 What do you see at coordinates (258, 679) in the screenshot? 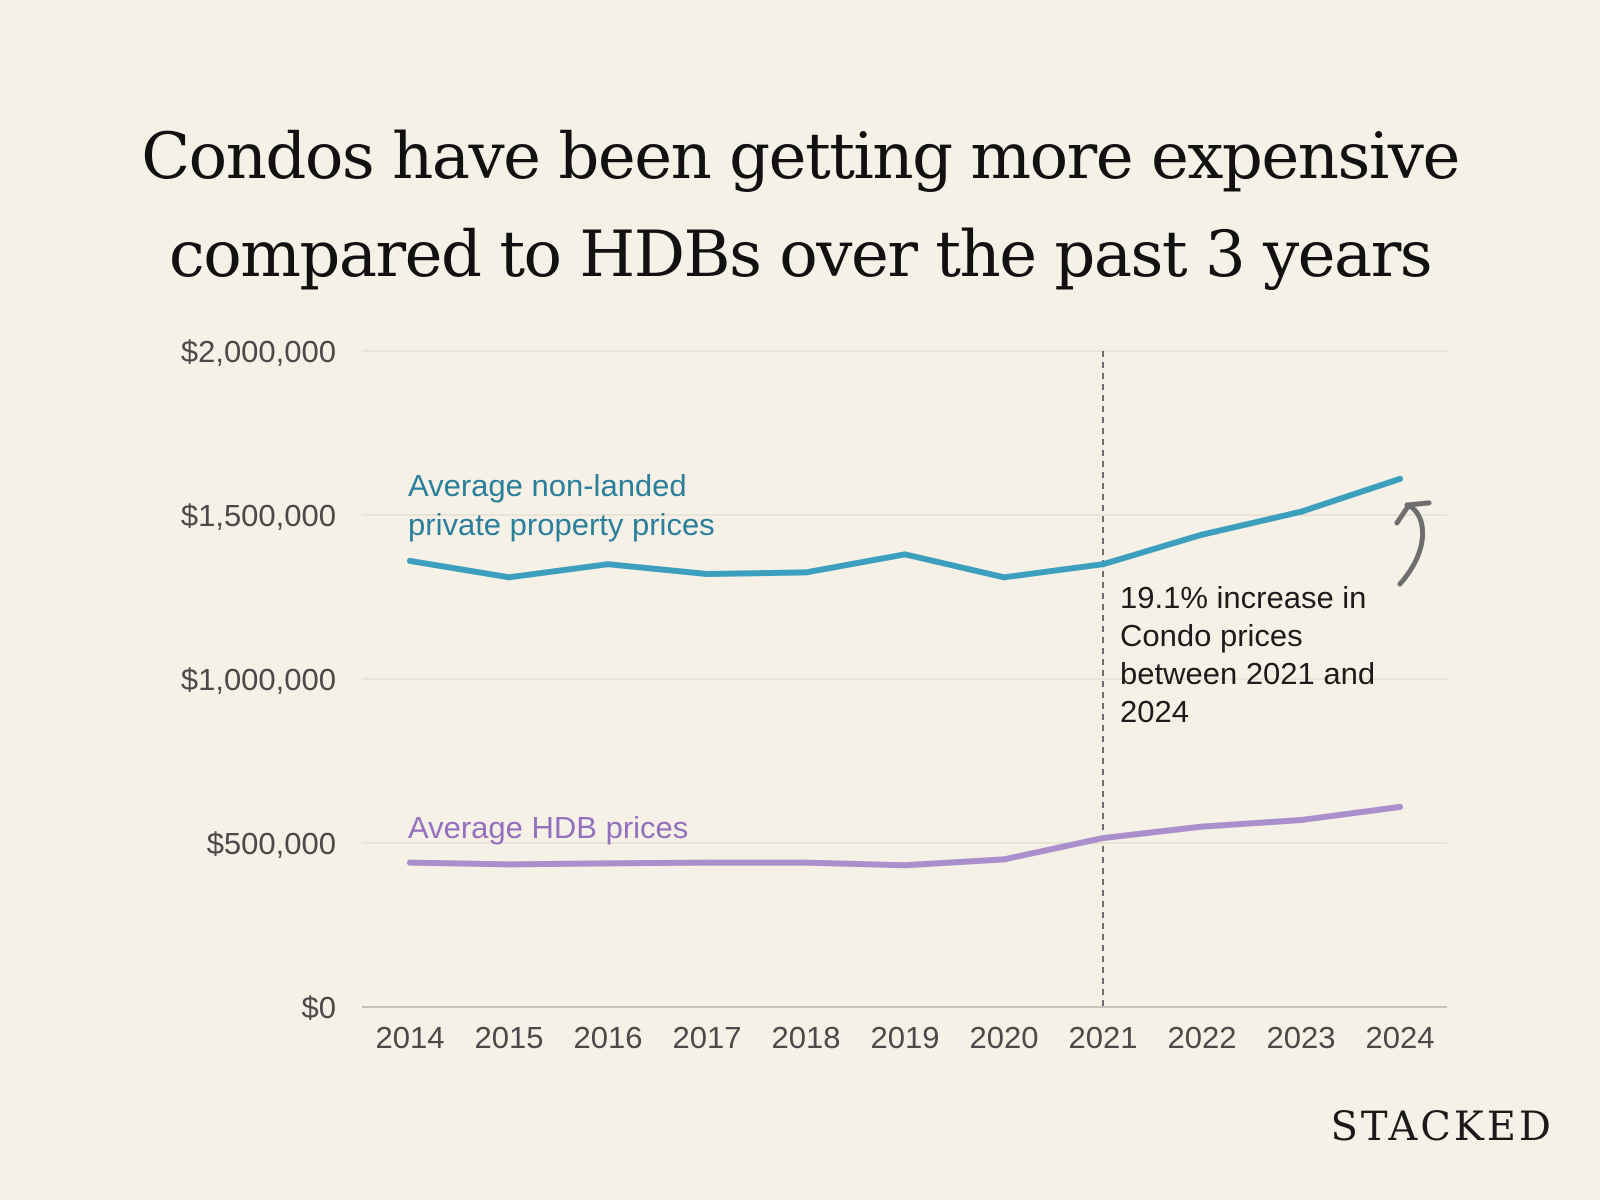
I see `y-tick-label: $1,000,000` at bounding box center [258, 679].